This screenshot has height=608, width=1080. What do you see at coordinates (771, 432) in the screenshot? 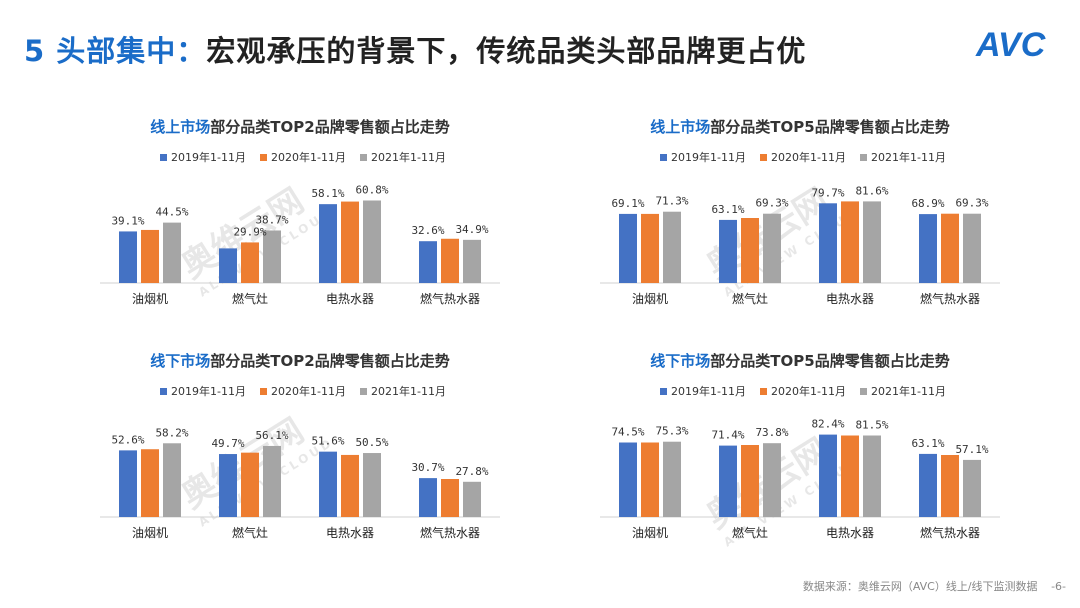
I see `data-label: 73.8%` at bounding box center [771, 432].